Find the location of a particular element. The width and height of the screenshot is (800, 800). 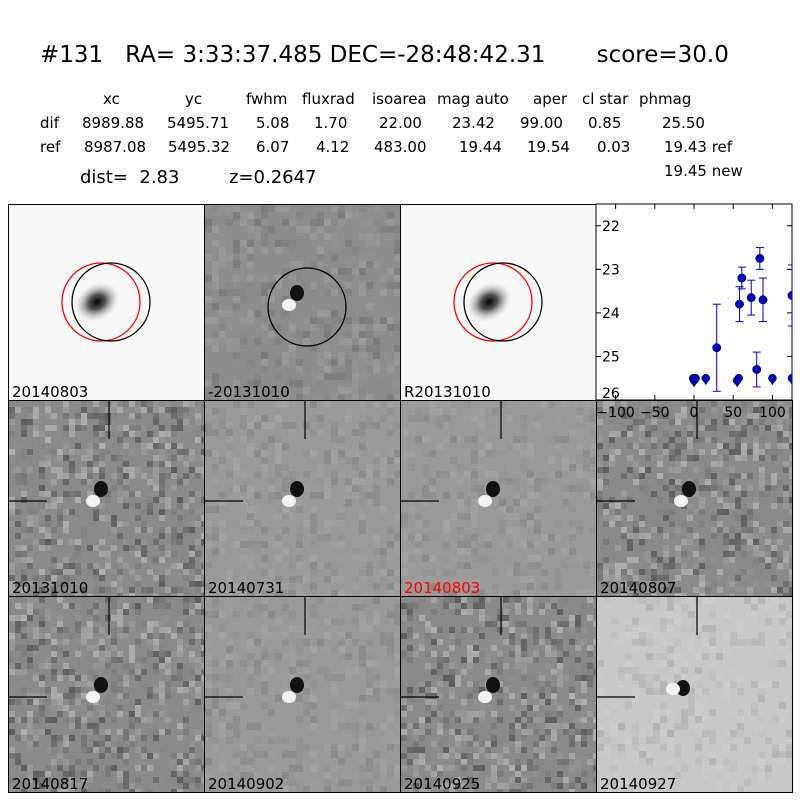

y-tick-label: 25 is located at coordinates (611, 357).